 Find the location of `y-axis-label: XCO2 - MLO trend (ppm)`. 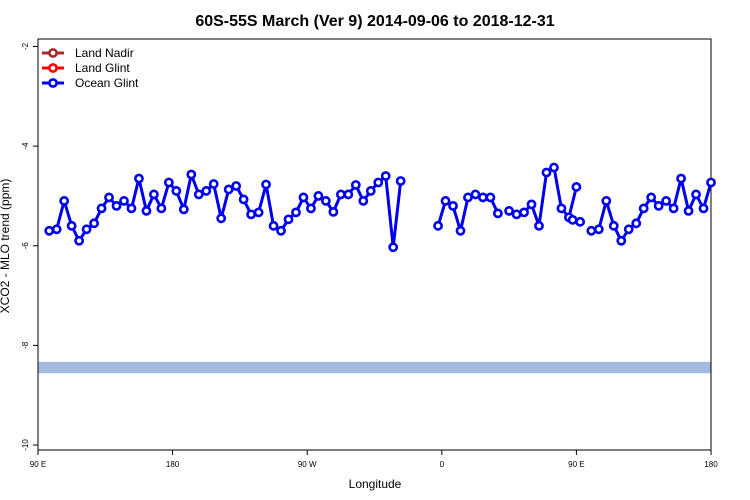

y-axis-label: XCO2 - MLO trend (ppm) is located at coordinates (6, 246).